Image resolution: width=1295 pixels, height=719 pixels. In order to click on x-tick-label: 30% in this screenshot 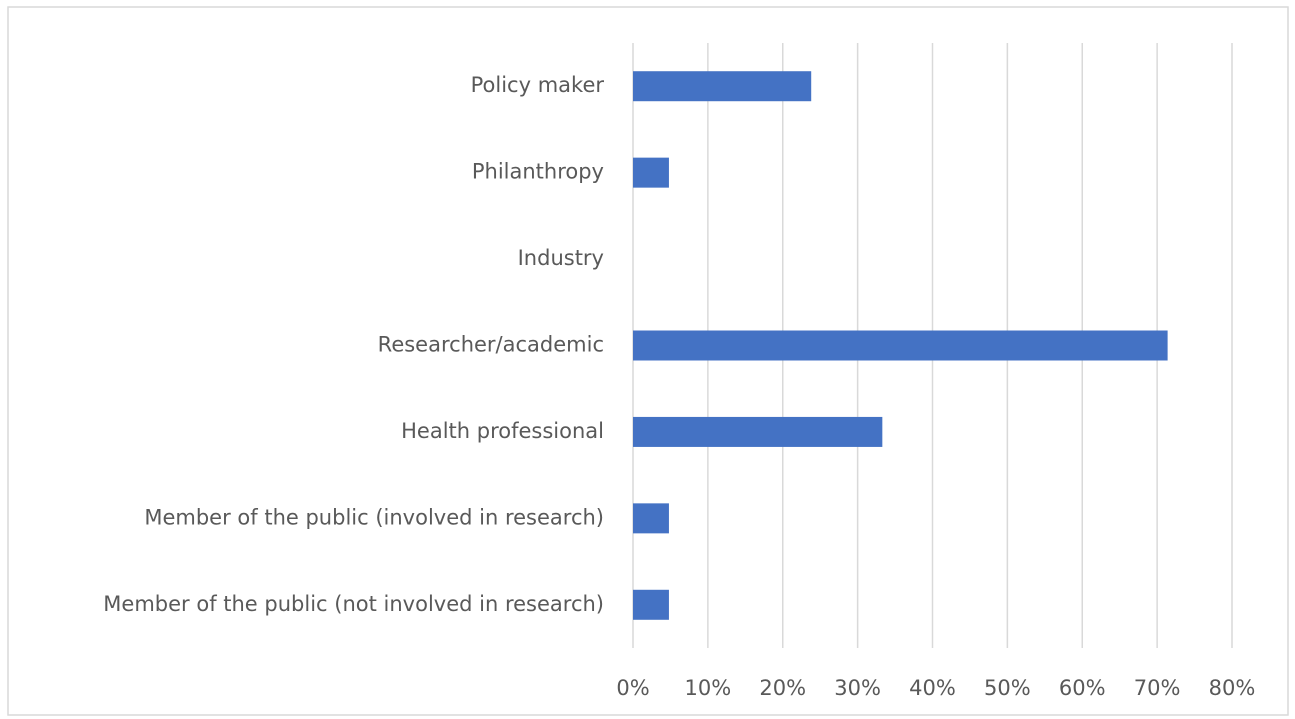, I will do `click(857, 688)`.